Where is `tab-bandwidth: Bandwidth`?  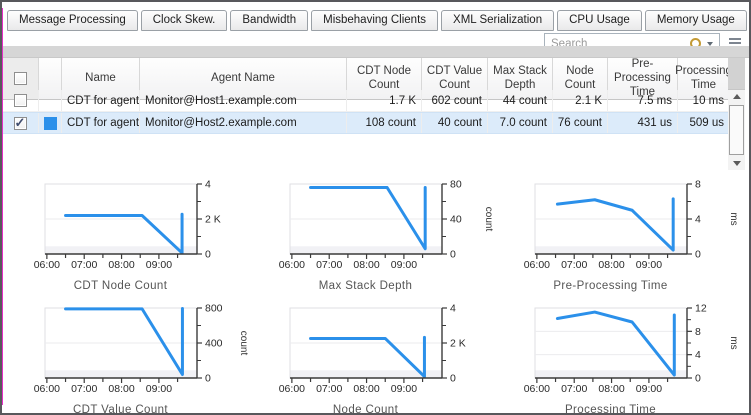 tab-bandwidth: Bandwidth is located at coordinates (269, 20).